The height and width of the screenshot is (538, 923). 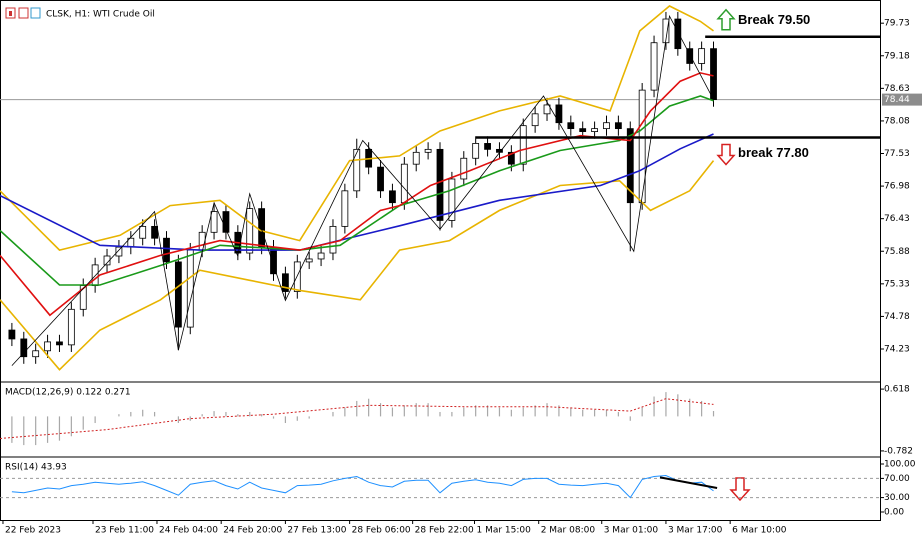 I want to click on x-tick-label: 22 Feb 2023, so click(x=33, y=531).